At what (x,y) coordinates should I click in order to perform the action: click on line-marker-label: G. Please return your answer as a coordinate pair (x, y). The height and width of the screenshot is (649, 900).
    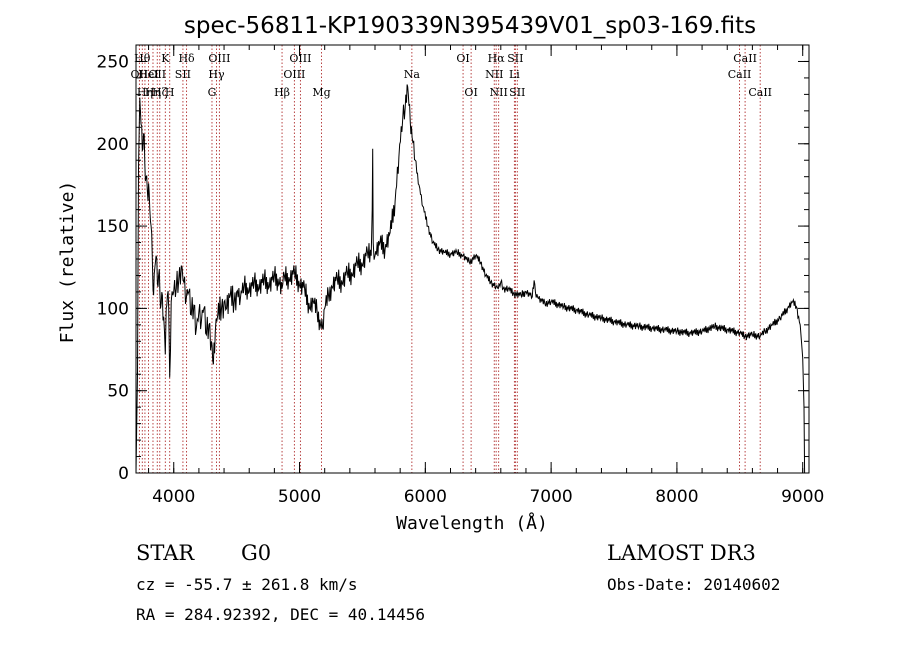
    Looking at the image, I should click on (212, 92).